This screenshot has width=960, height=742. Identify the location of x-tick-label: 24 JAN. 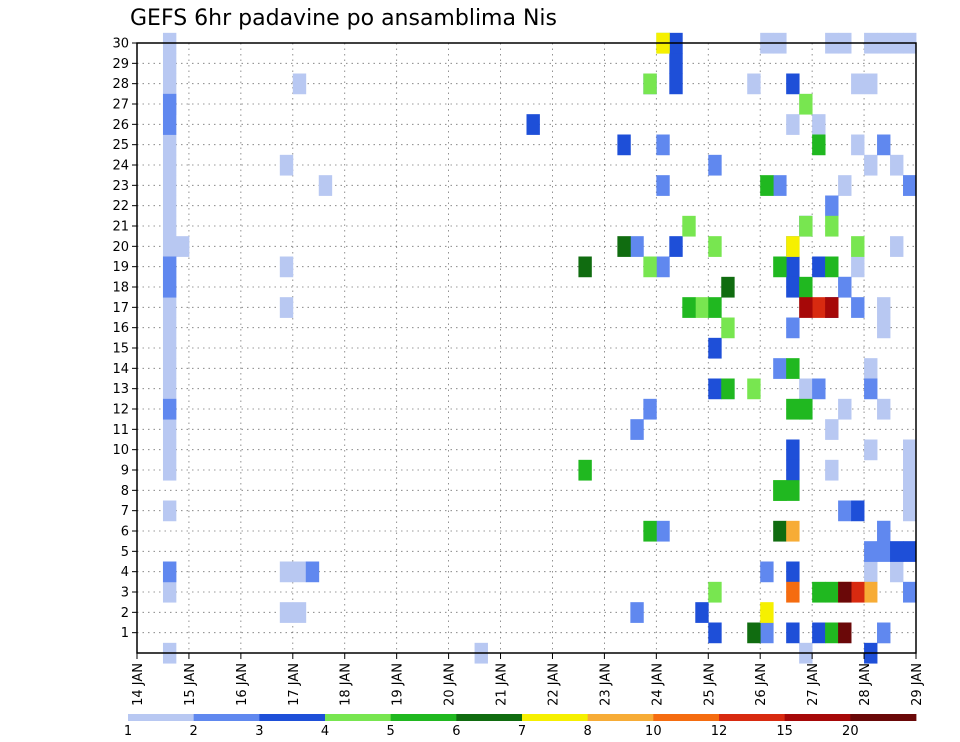
(657, 684).